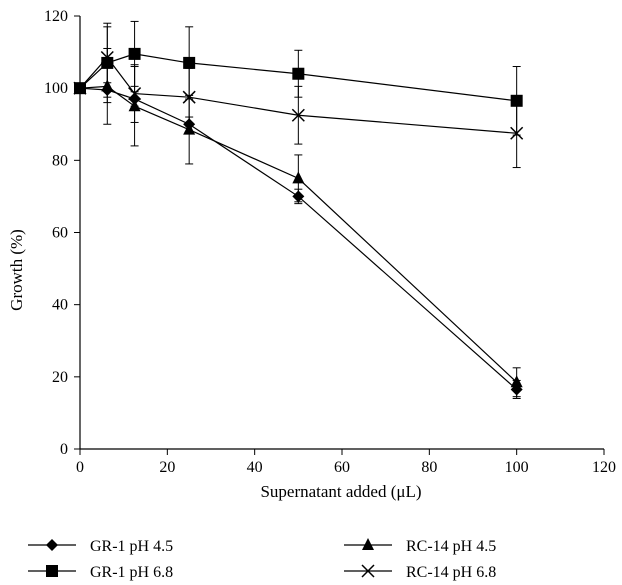 The width and height of the screenshot is (622, 585). Describe the element at coordinates (60, 305) in the screenshot. I see `y-tick-label: 40` at that location.